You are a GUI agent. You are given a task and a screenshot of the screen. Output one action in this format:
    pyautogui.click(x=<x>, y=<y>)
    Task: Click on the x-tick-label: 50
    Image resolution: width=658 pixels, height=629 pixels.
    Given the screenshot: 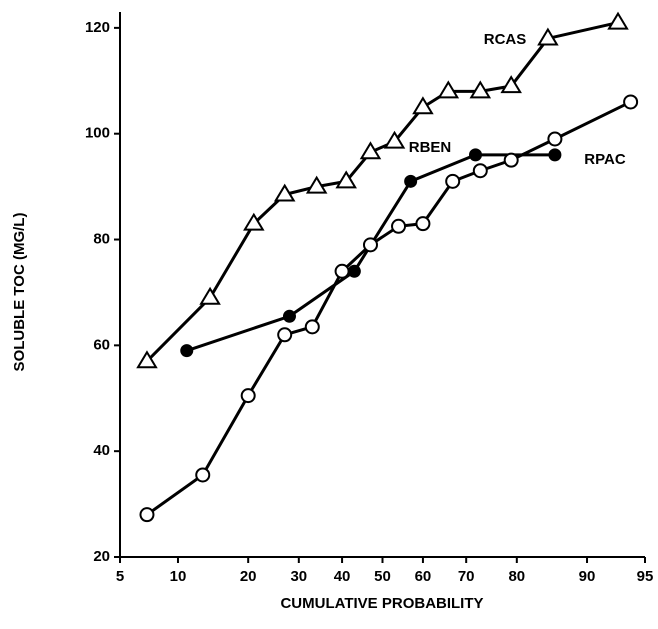 What is the action you would take?
    pyautogui.click(x=382, y=576)
    